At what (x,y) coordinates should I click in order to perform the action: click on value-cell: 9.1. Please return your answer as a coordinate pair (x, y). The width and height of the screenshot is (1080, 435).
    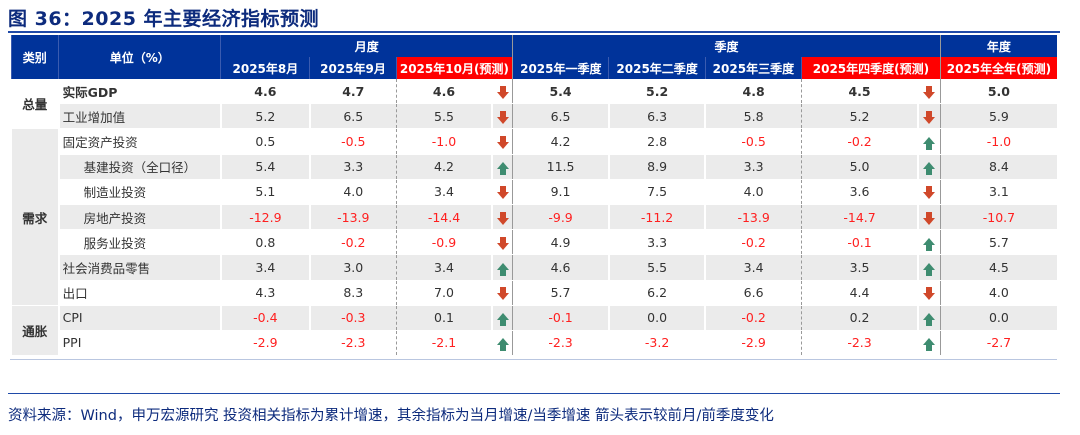
    Looking at the image, I should click on (560, 192).